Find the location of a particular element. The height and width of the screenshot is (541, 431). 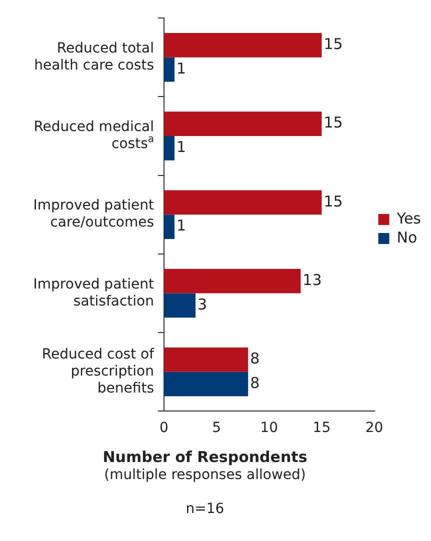

x-tick-label: 10 is located at coordinates (269, 428).